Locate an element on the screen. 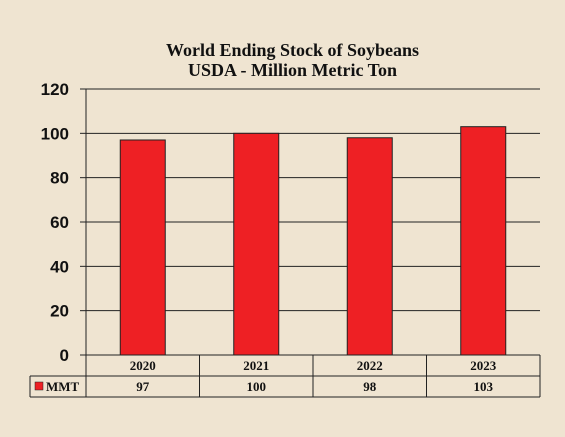  legend-label: MMT is located at coordinates (63, 386).